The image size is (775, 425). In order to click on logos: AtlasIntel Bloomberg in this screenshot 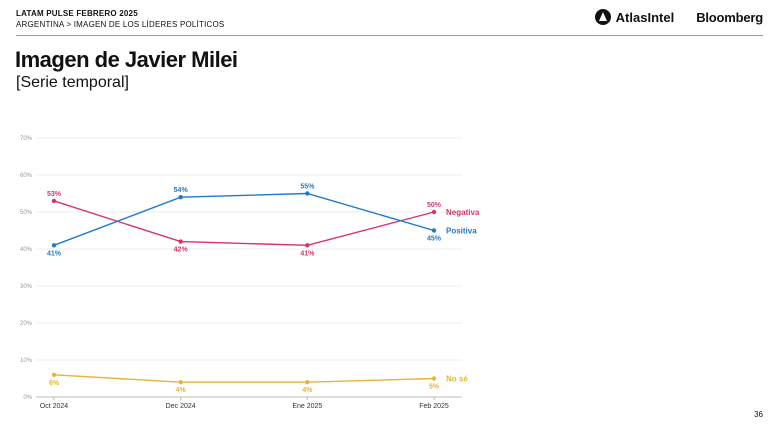, I will do `click(678, 17)`.